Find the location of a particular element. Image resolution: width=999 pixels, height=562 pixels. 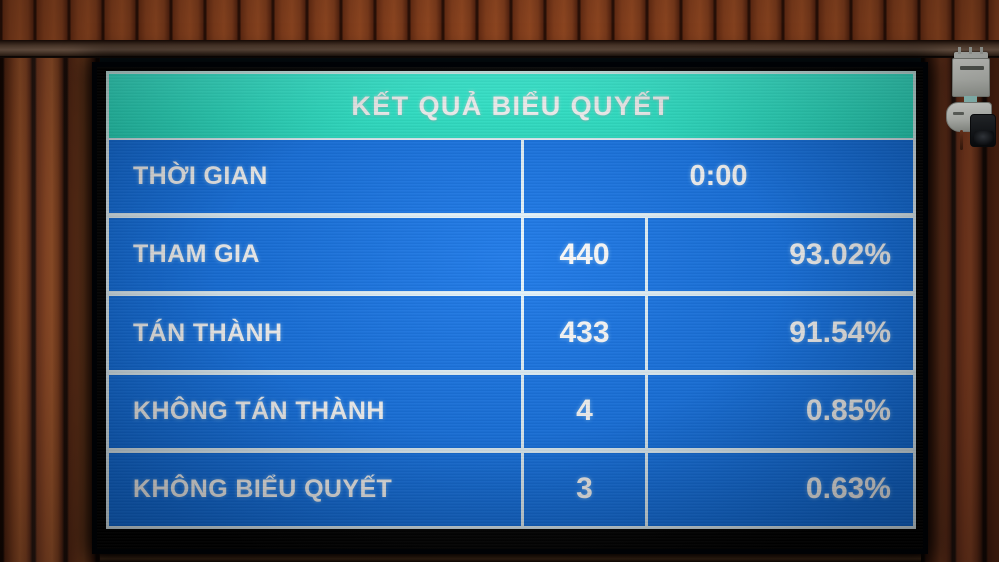

board-title-bar: KẾT QUẢ BIỂU QUYẾT is located at coordinates (511, 104).